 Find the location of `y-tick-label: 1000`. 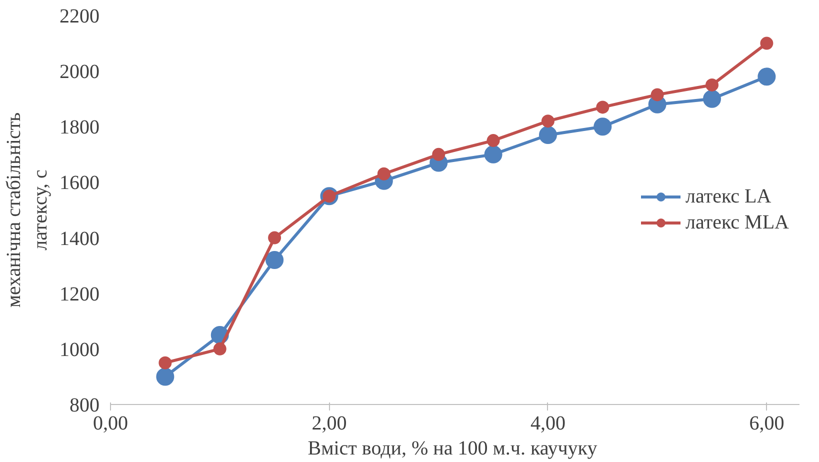

y-tick-label: 1000 is located at coordinates (80, 349).